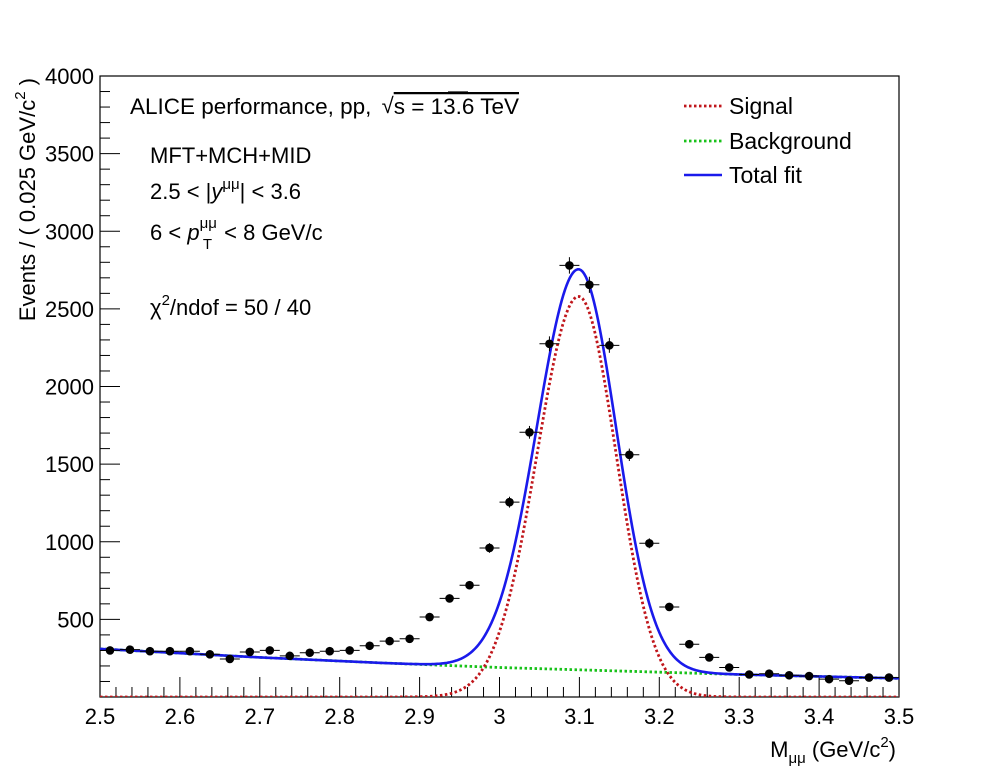 This screenshot has height=775, width=998. What do you see at coordinates (739, 716) in the screenshot?
I see `x-tick-label: 3.3` at bounding box center [739, 716].